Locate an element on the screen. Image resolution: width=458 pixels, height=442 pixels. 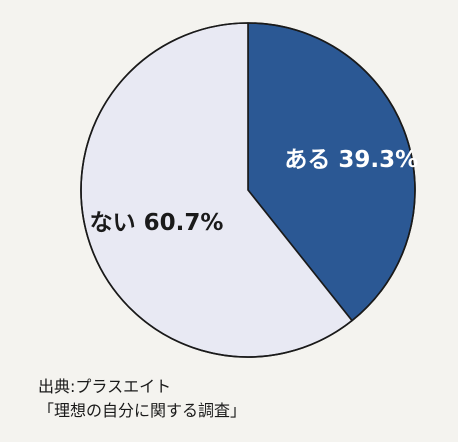
source-credit: 出典:プラスエイト is located at coordinates (105, 386).